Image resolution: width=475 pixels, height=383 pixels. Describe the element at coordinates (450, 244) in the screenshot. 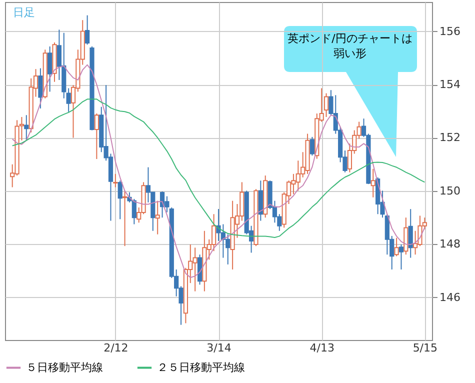

I see `y-tick-label: 148` at that location.